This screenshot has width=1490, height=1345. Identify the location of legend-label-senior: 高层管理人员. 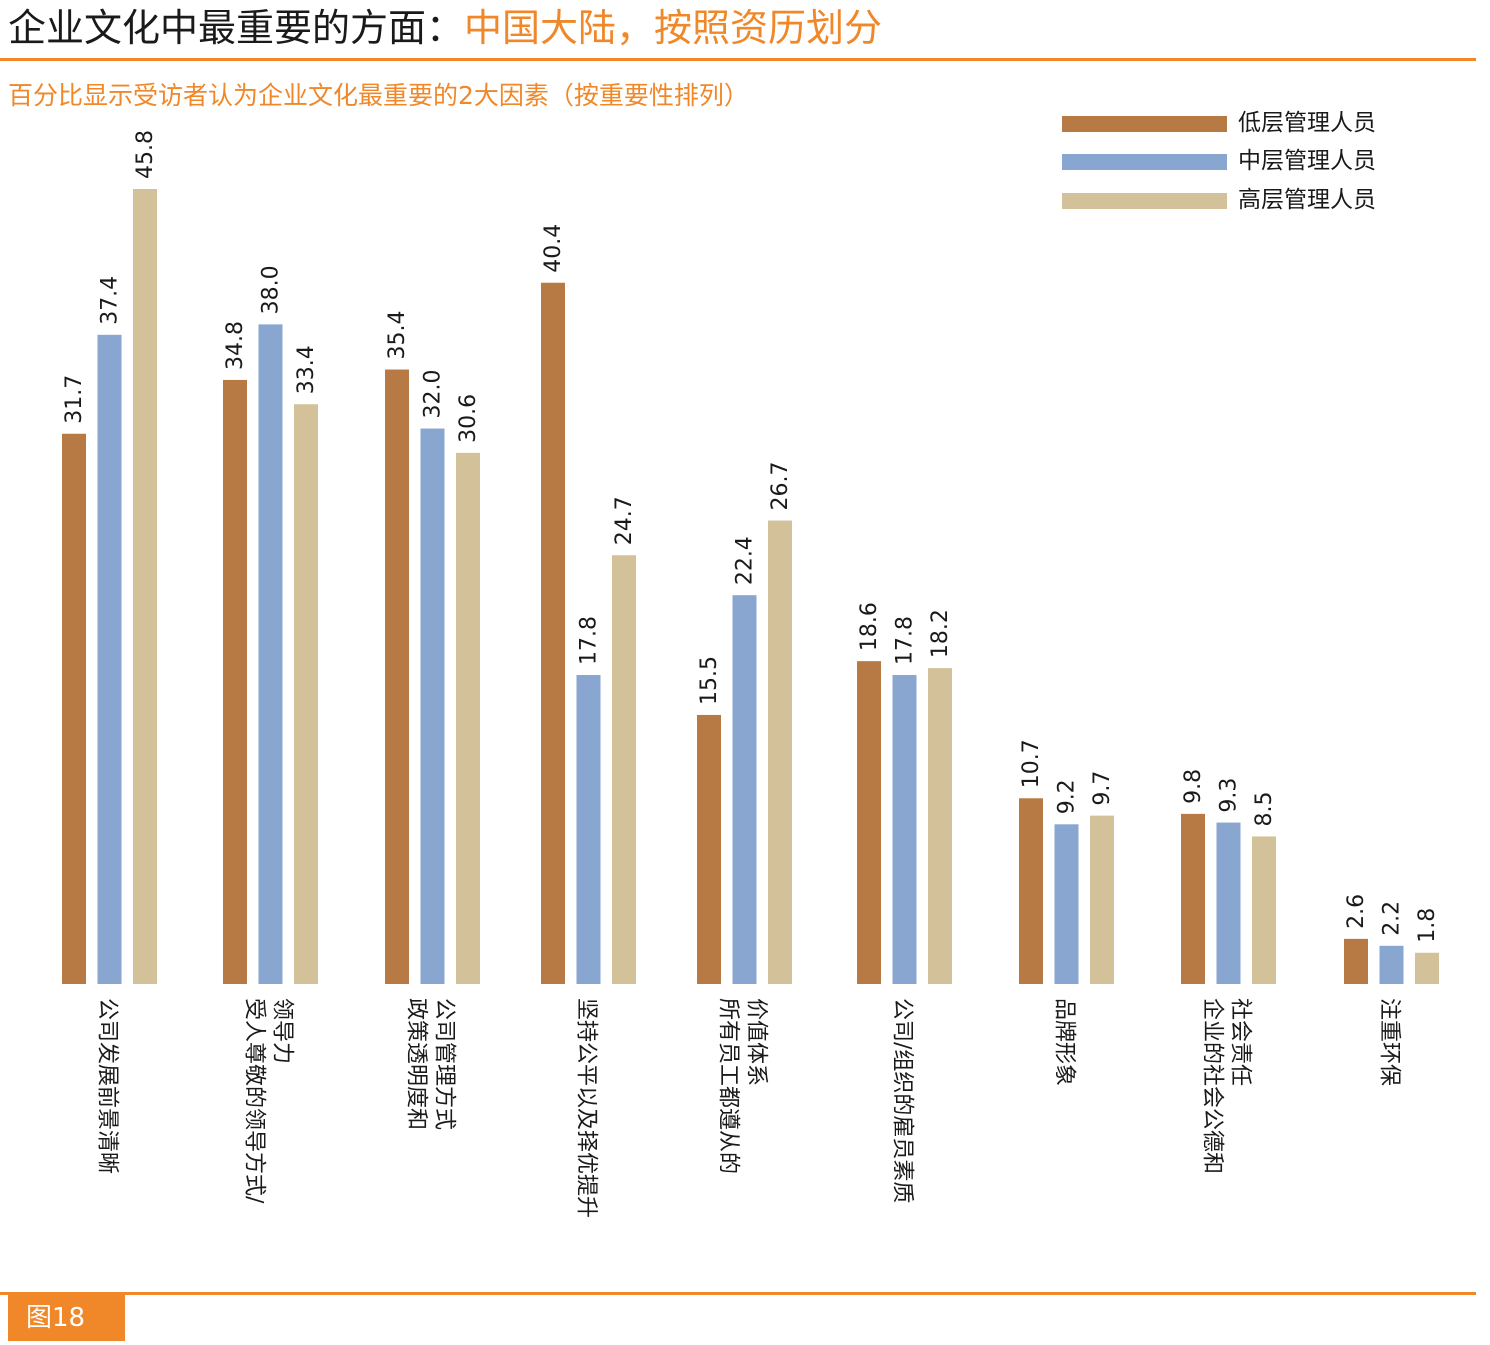
(1307, 200).